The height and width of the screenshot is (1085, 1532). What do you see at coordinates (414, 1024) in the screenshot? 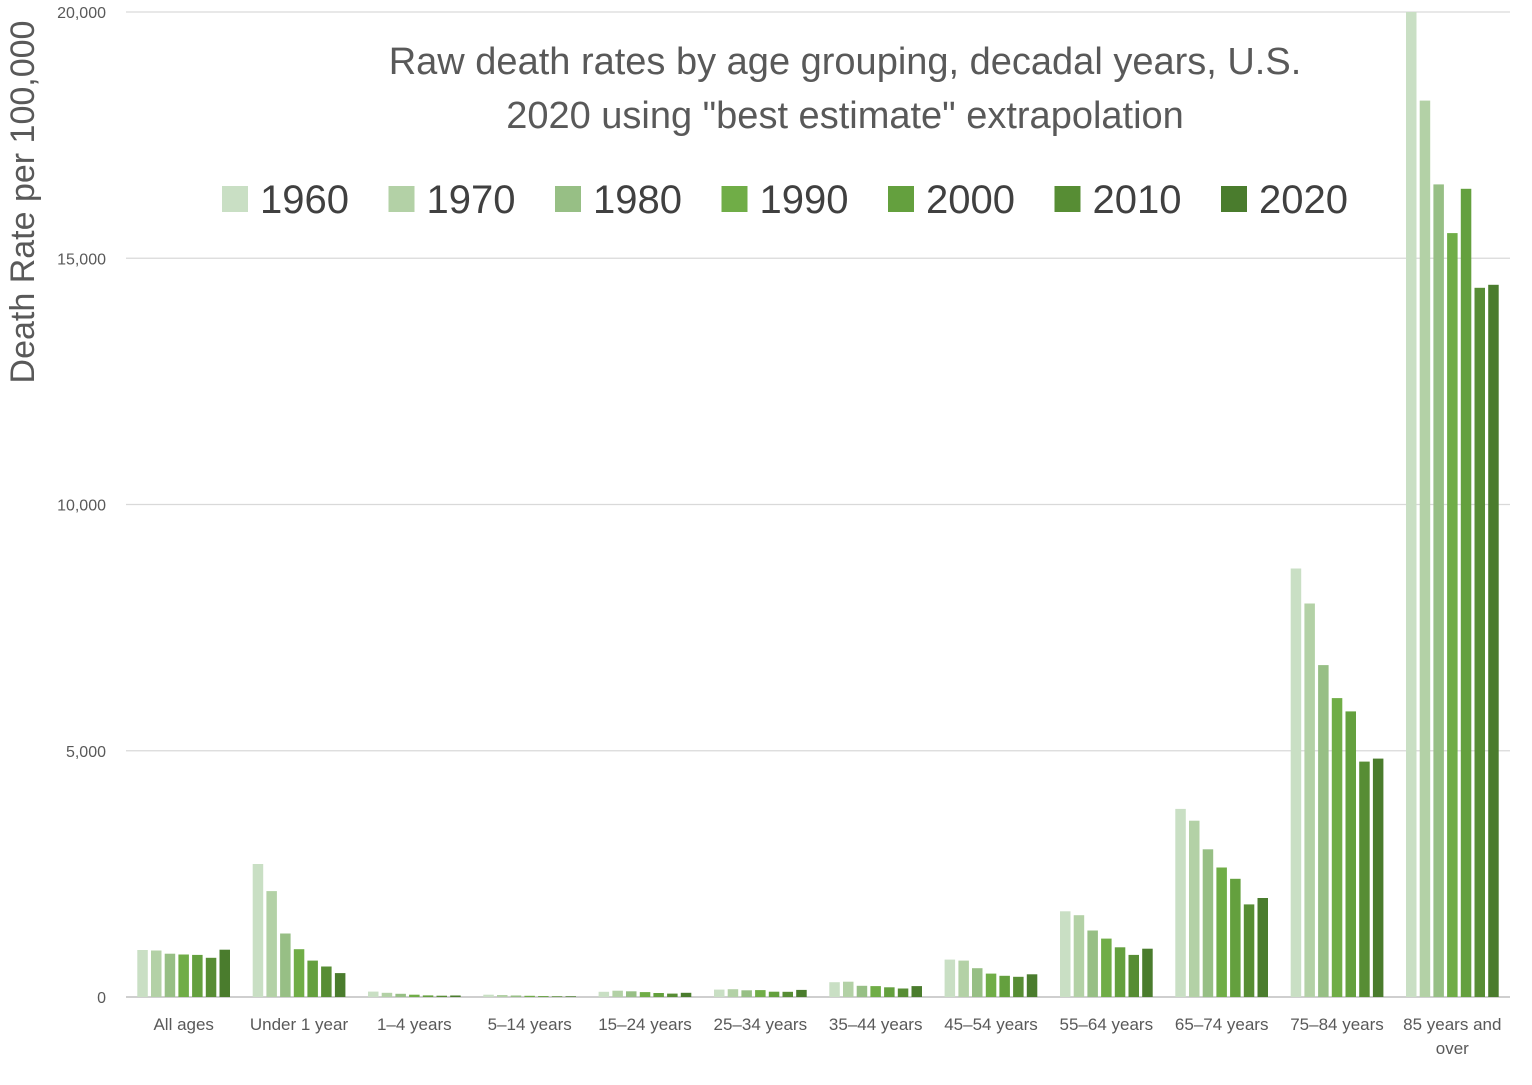
I see `x-category-label: 1–4 years` at bounding box center [414, 1024].